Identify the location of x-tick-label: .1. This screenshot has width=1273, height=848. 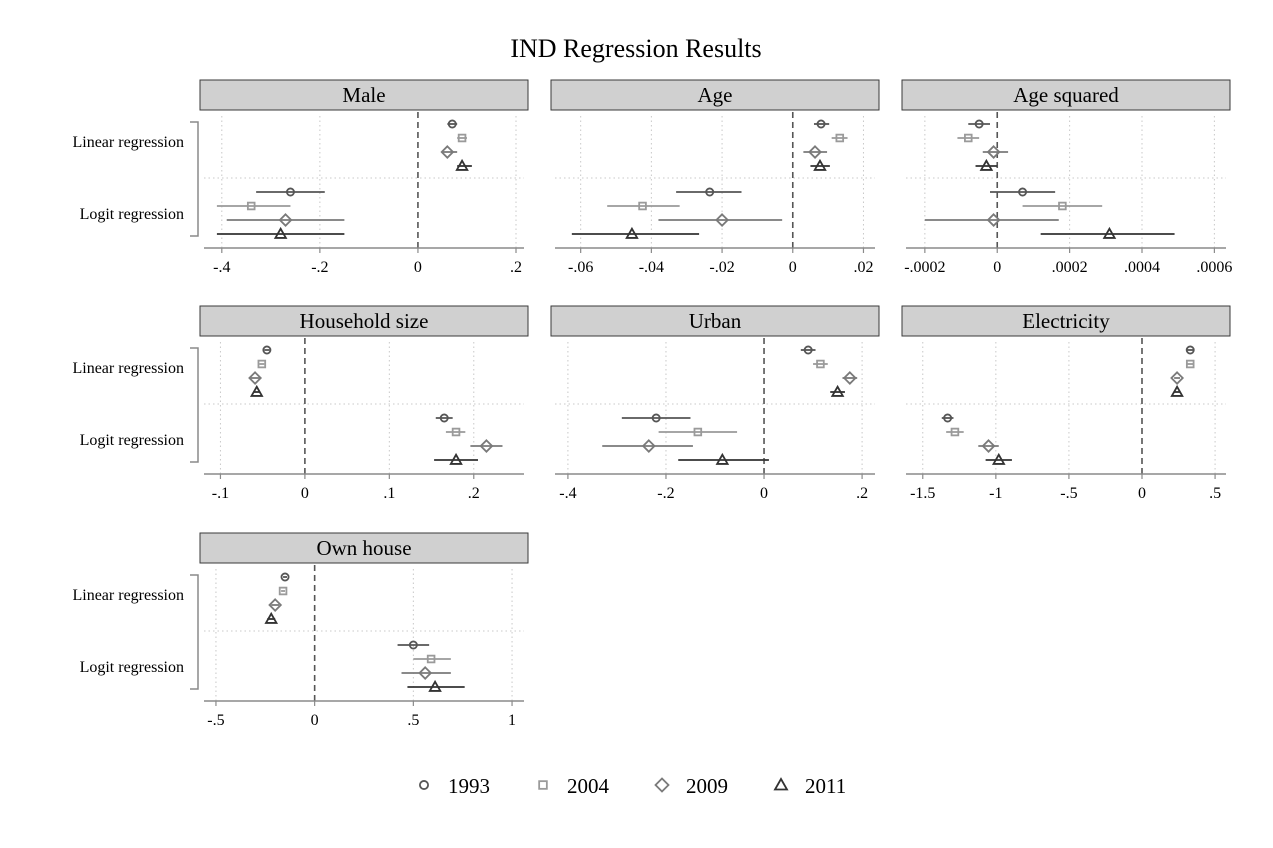
(389, 493).